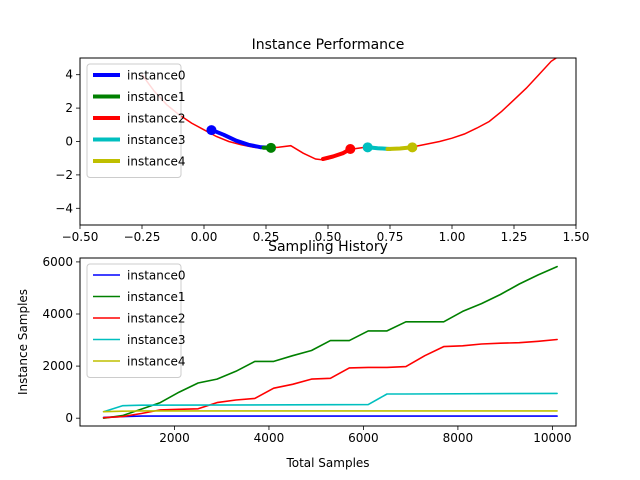 This screenshot has width=640, height=480. What do you see at coordinates (514, 237) in the screenshot?
I see `x-tick-label: 1.25` at bounding box center [514, 237].